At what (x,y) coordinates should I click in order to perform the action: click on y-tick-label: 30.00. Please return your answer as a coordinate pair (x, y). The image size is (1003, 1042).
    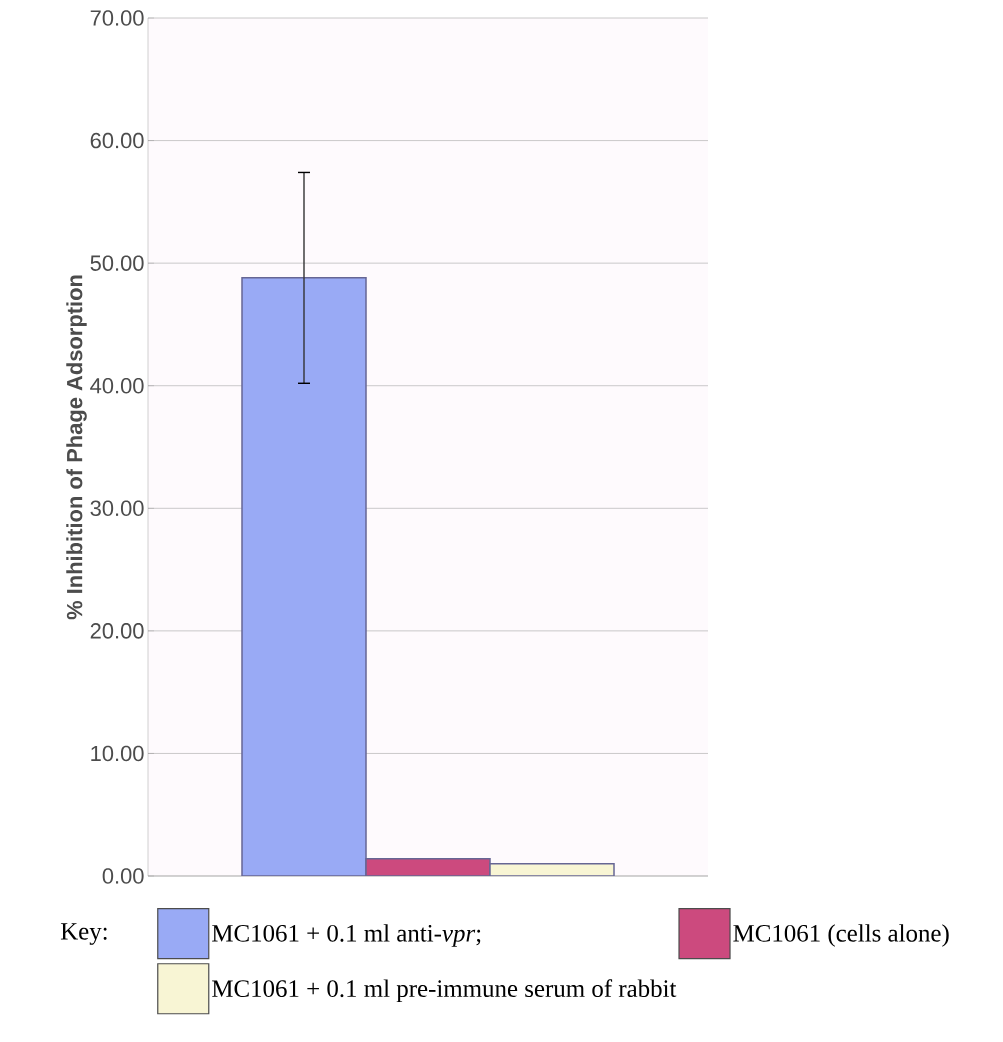
    Looking at the image, I should click on (117, 508).